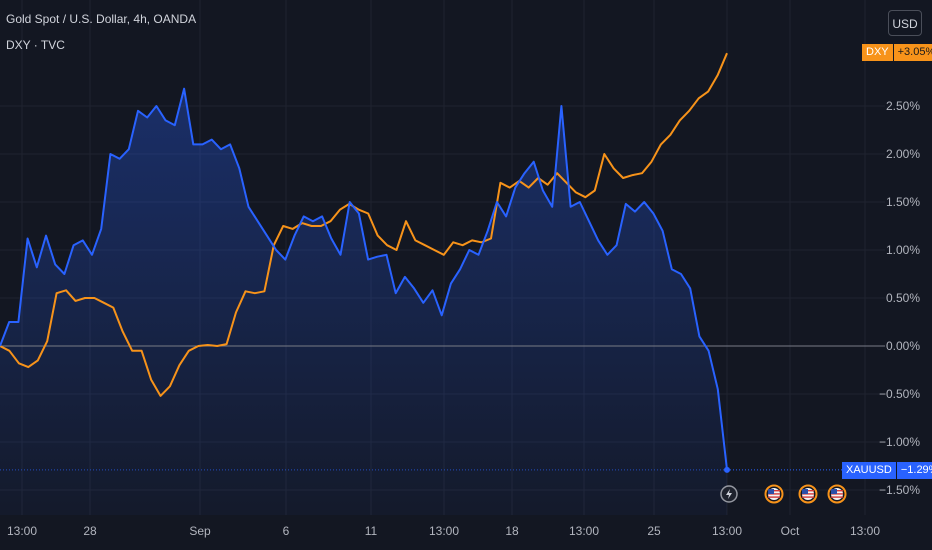 The width and height of the screenshot is (932, 550). I want to click on compare-symbol-label: DXY · TVC, so click(35, 45).